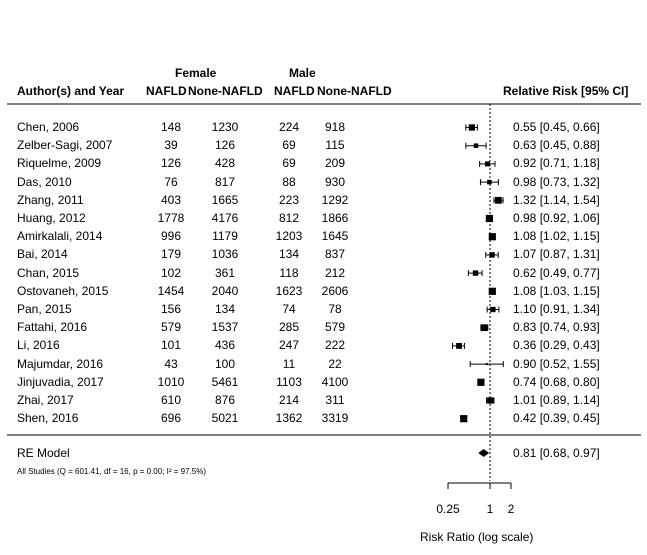  Describe the element at coordinates (289, 272) in the screenshot. I see `male-nafld-count: 118` at that location.